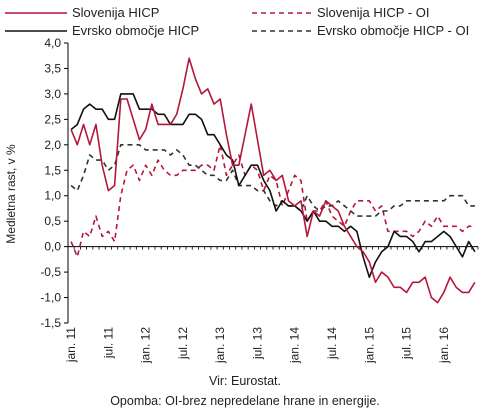 This screenshot has height=415, width=490. Describe the element at coordinates (52, 94) in the screenshot. I see `y-tick-label: 3,0` at that location.